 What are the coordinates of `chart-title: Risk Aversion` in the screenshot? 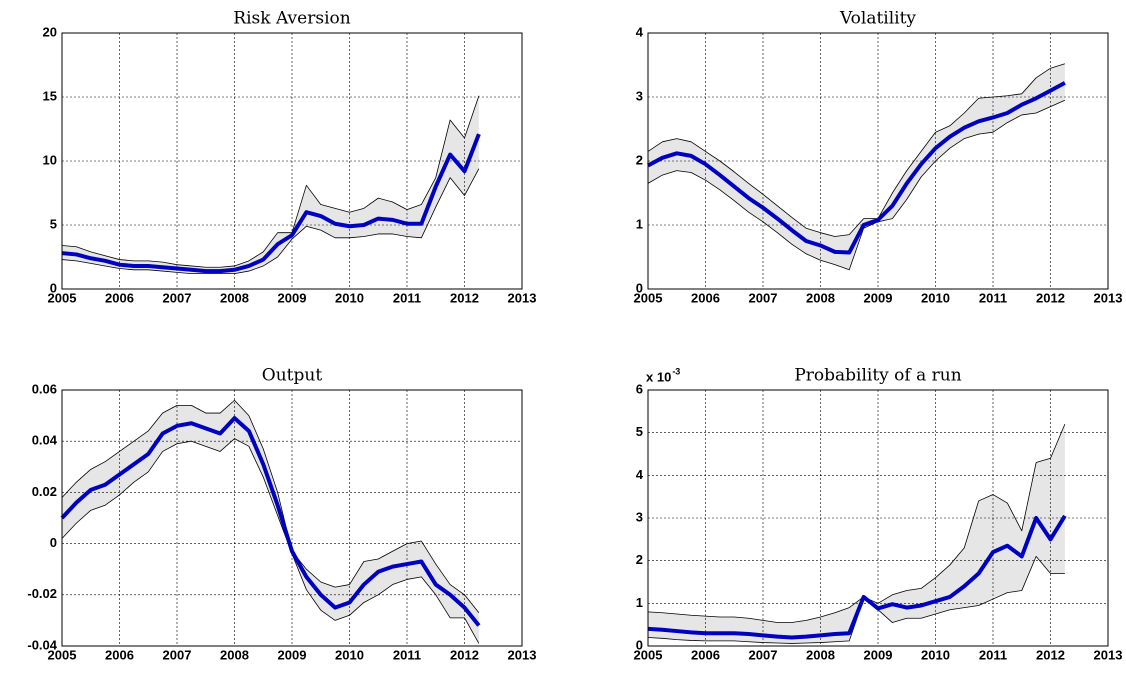 It's located at (291, 19).